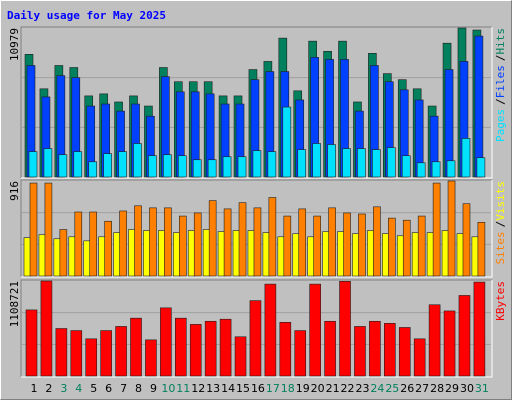 Image resolution: width=512 pixels, height=400 pixels. I want to click on x-tick-label: 4, so click(78, 388).